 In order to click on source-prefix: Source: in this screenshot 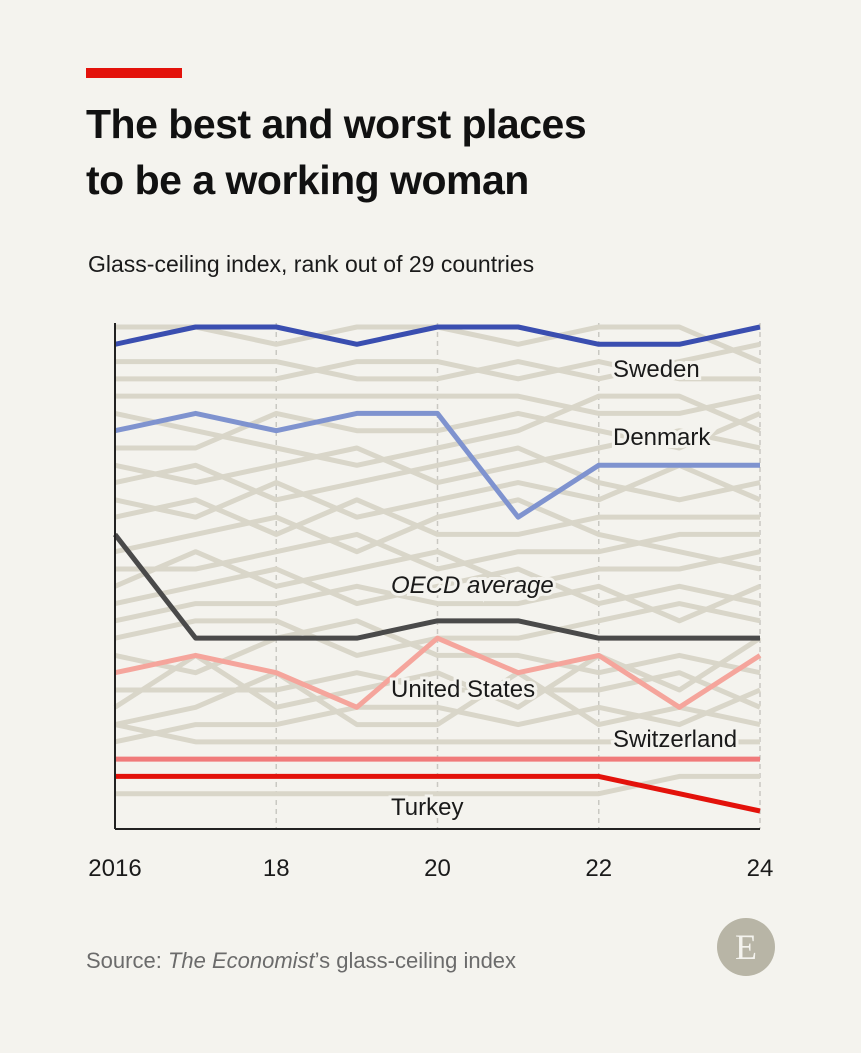, I will do `click(127, 960)`.